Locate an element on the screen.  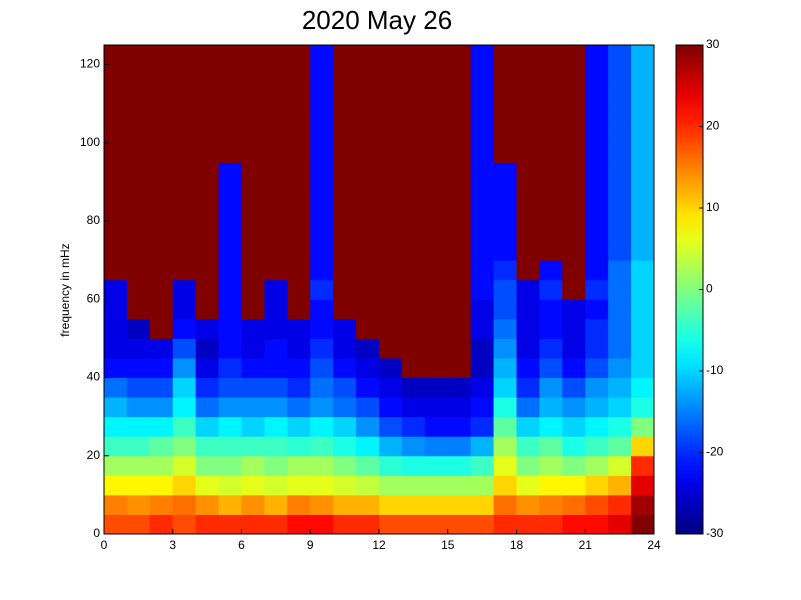
y-tick-label: 100 is located at coordinates (90, 142).